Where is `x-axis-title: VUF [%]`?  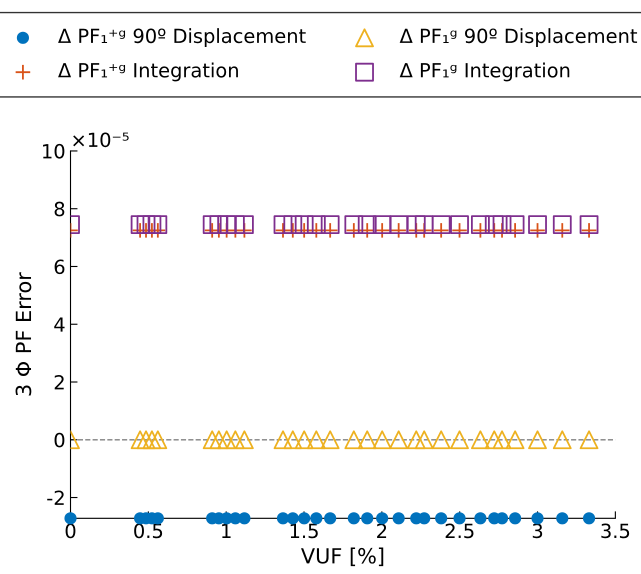 x-axis-title: VUF [%] is located at coordinates (342, 557).